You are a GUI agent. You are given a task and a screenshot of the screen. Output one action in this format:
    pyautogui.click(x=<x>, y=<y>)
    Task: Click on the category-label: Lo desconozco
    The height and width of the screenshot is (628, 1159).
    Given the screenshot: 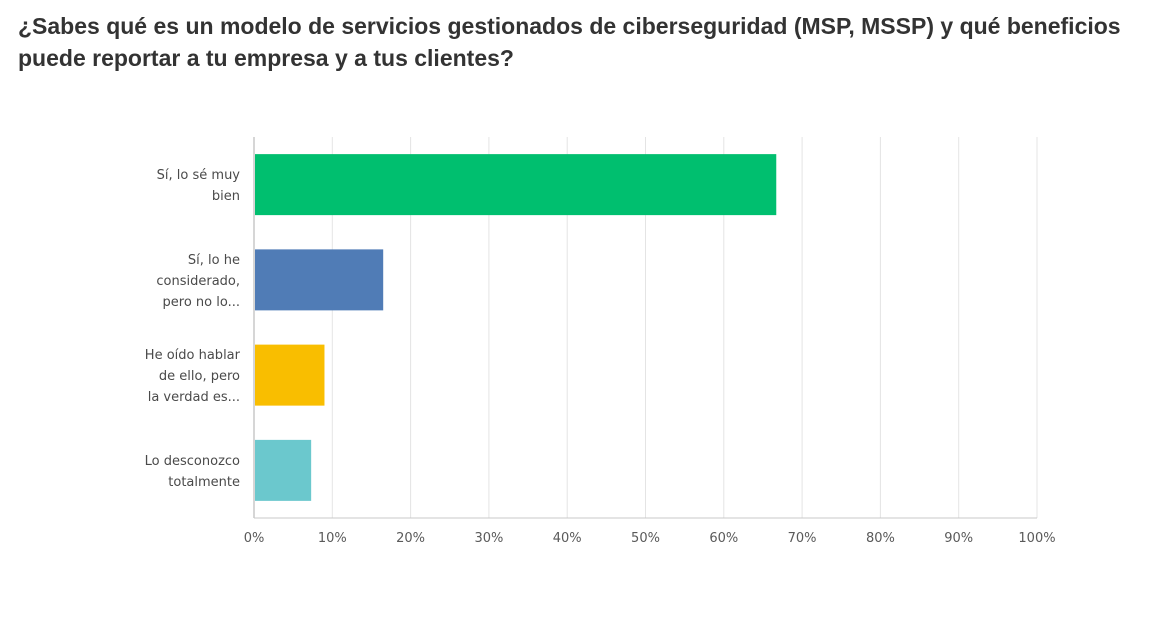 What is the action you would take?
    pyautogui.click(x=192, y=461)
    